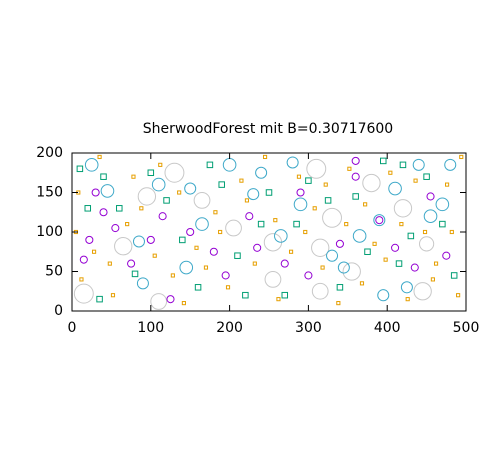  Describe the element at coordinates (58, 311) in the screenshot. I see `y-tick-label: 0` at that location.